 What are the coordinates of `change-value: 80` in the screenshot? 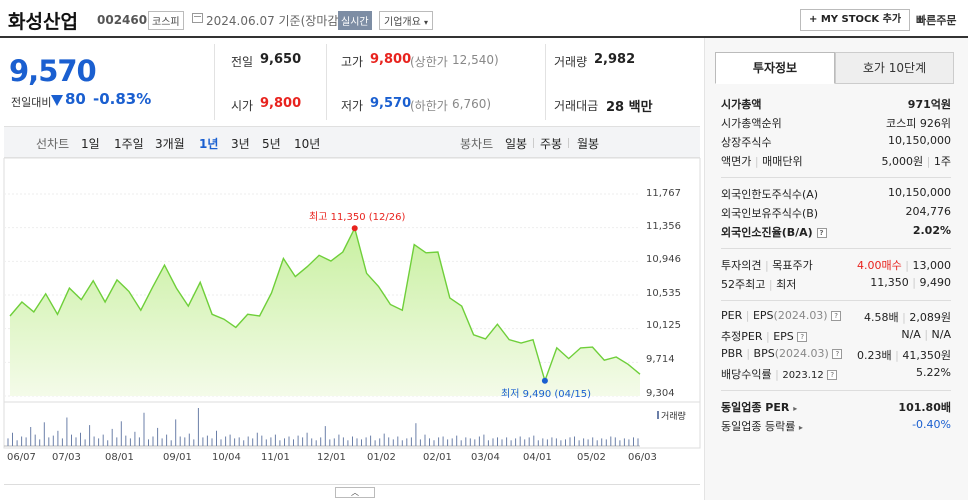 It's located at (75, 99).